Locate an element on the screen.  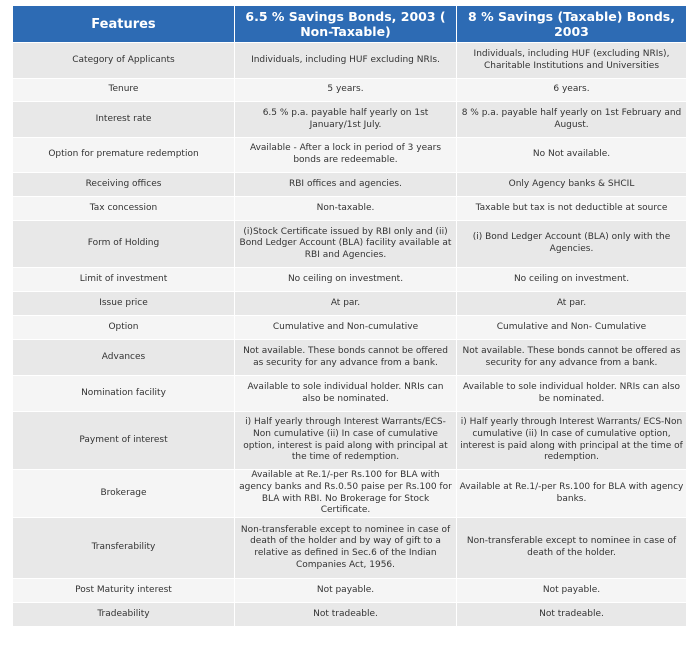
bond-6-5-cell: Not tradeable. is located at coordinates (345, 614).